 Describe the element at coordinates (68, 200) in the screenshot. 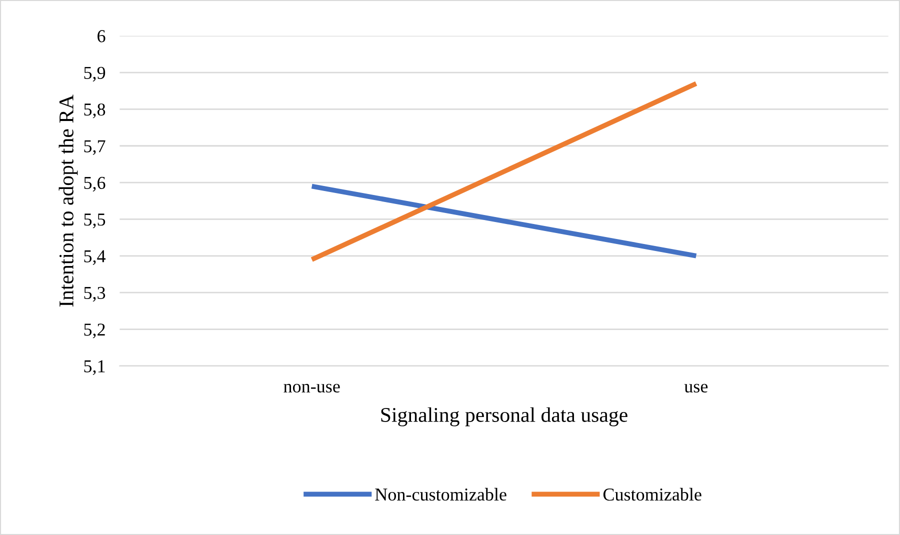

I see `y-axis-title: Intention to adopt the RA` at that location.